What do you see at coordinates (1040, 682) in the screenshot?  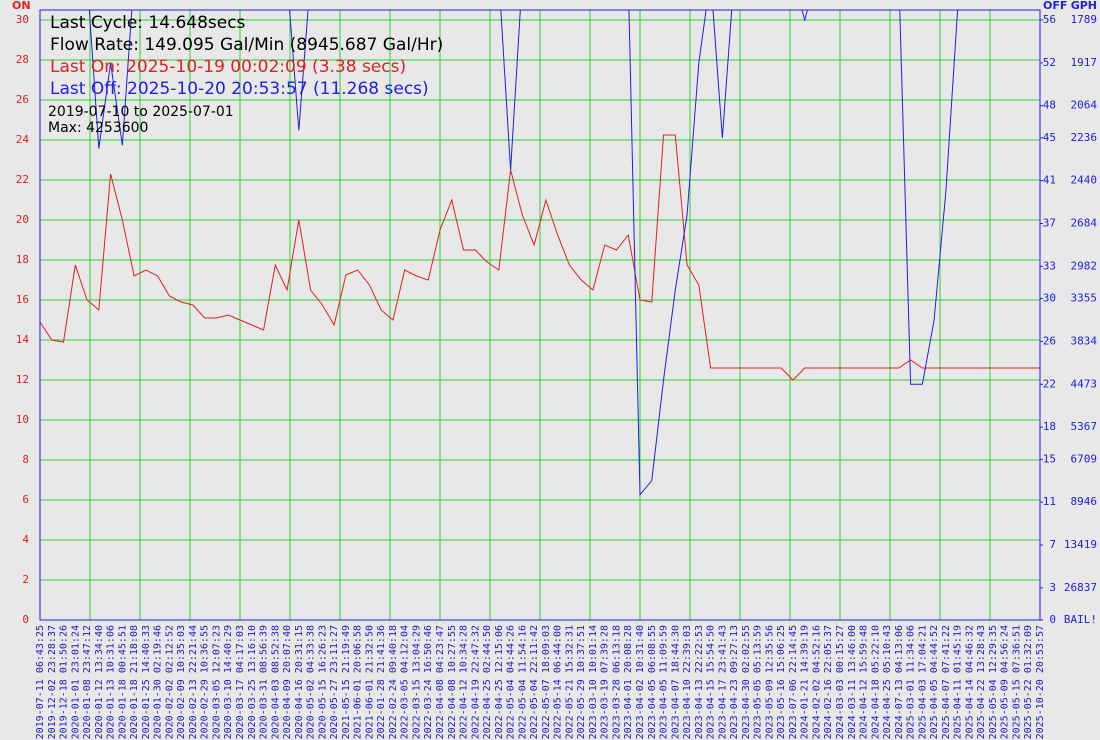 I see `x-tick-label: 2025-10-20 20:53:57` at bounding box center [1040, 682].